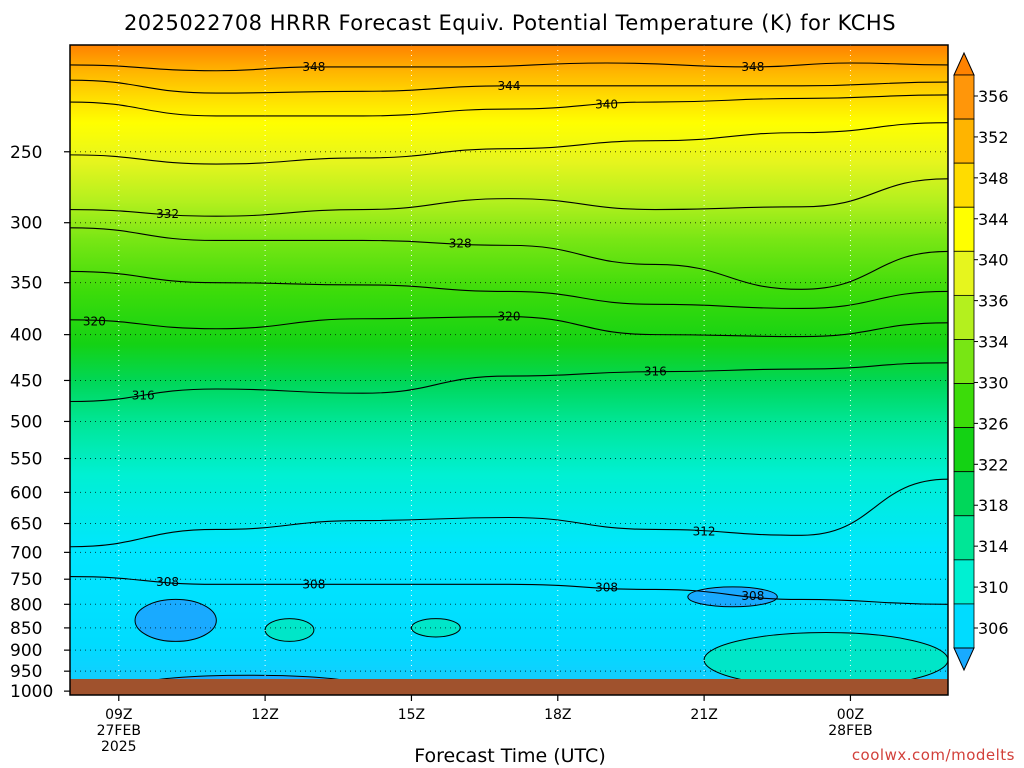 Image resolution: width=1024 pixels, height=768 pixels. I want to click on x-tick-label: 21Z, so click(703, 715).